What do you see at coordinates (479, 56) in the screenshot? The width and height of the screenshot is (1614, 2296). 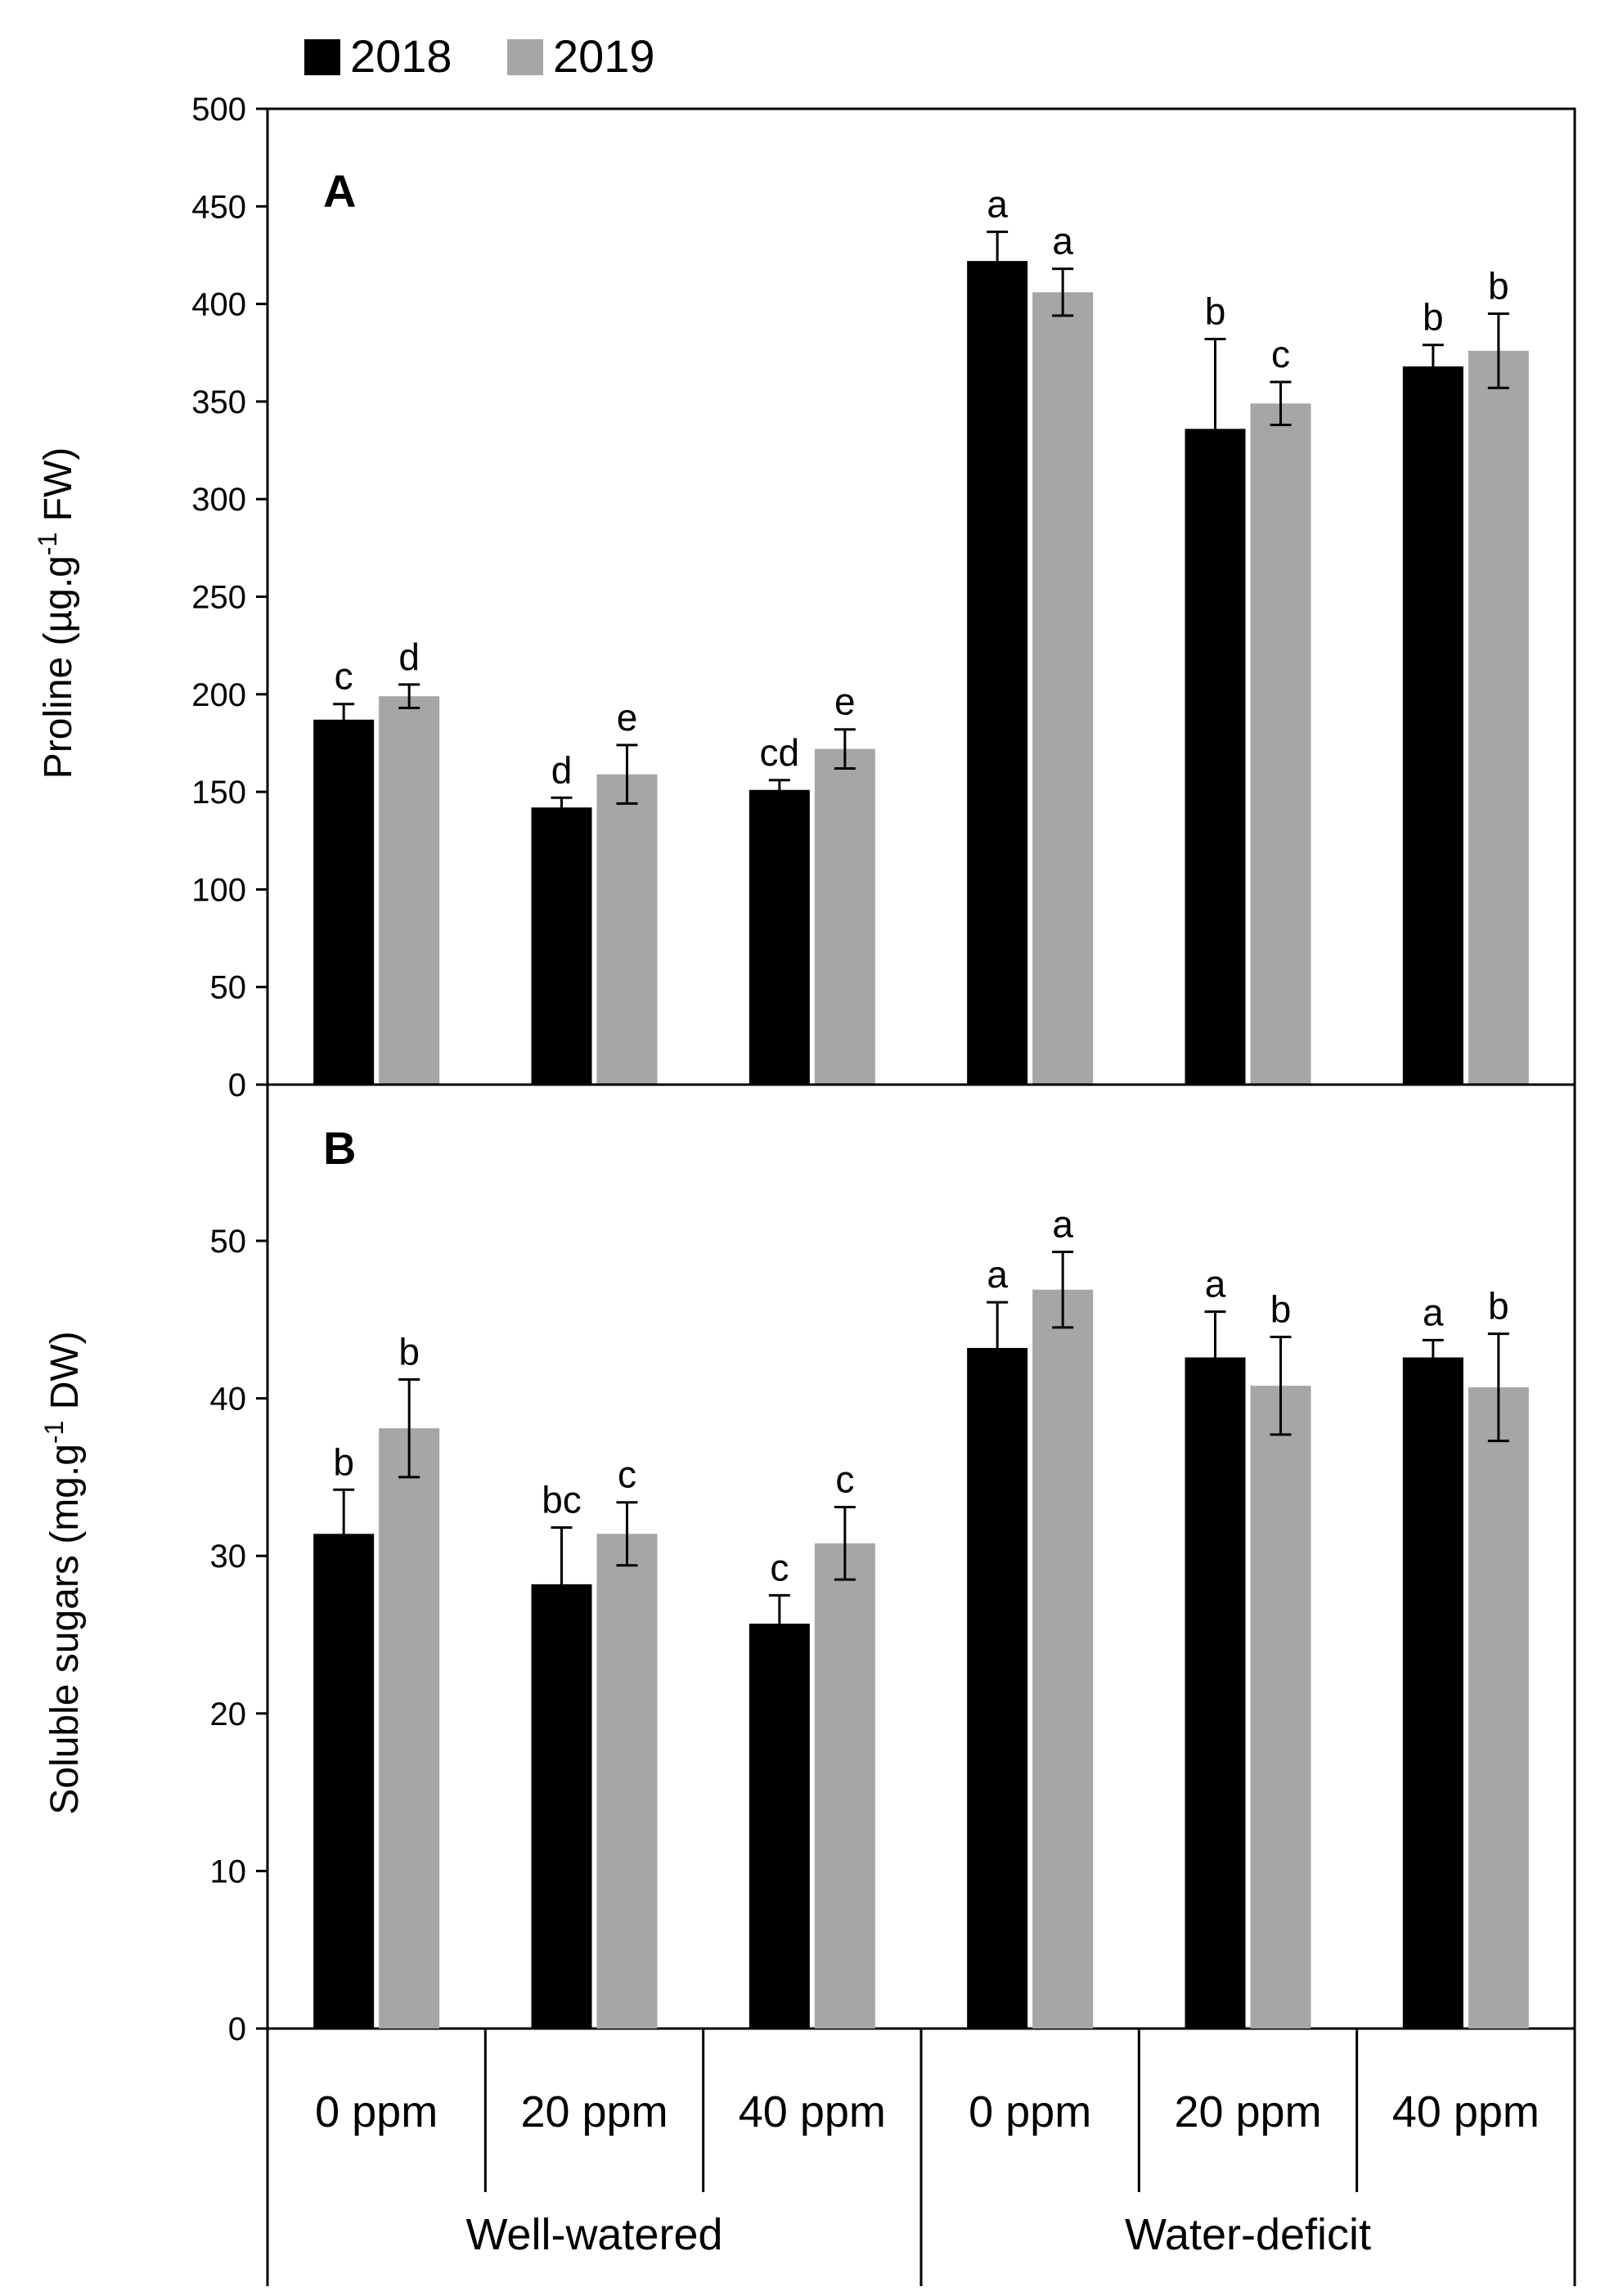 I see `legend: 2018 2019` at bounding box center [479, 56].